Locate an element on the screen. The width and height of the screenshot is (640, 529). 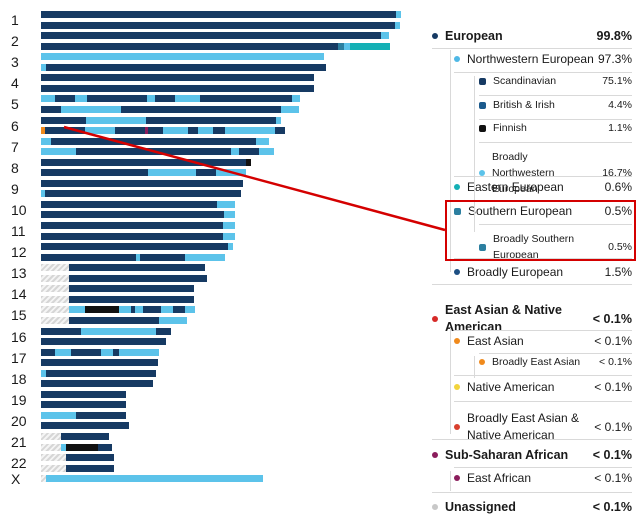
legend-row-broadly-european: Broadly European 1.5% is located at coordinates (543, 272).